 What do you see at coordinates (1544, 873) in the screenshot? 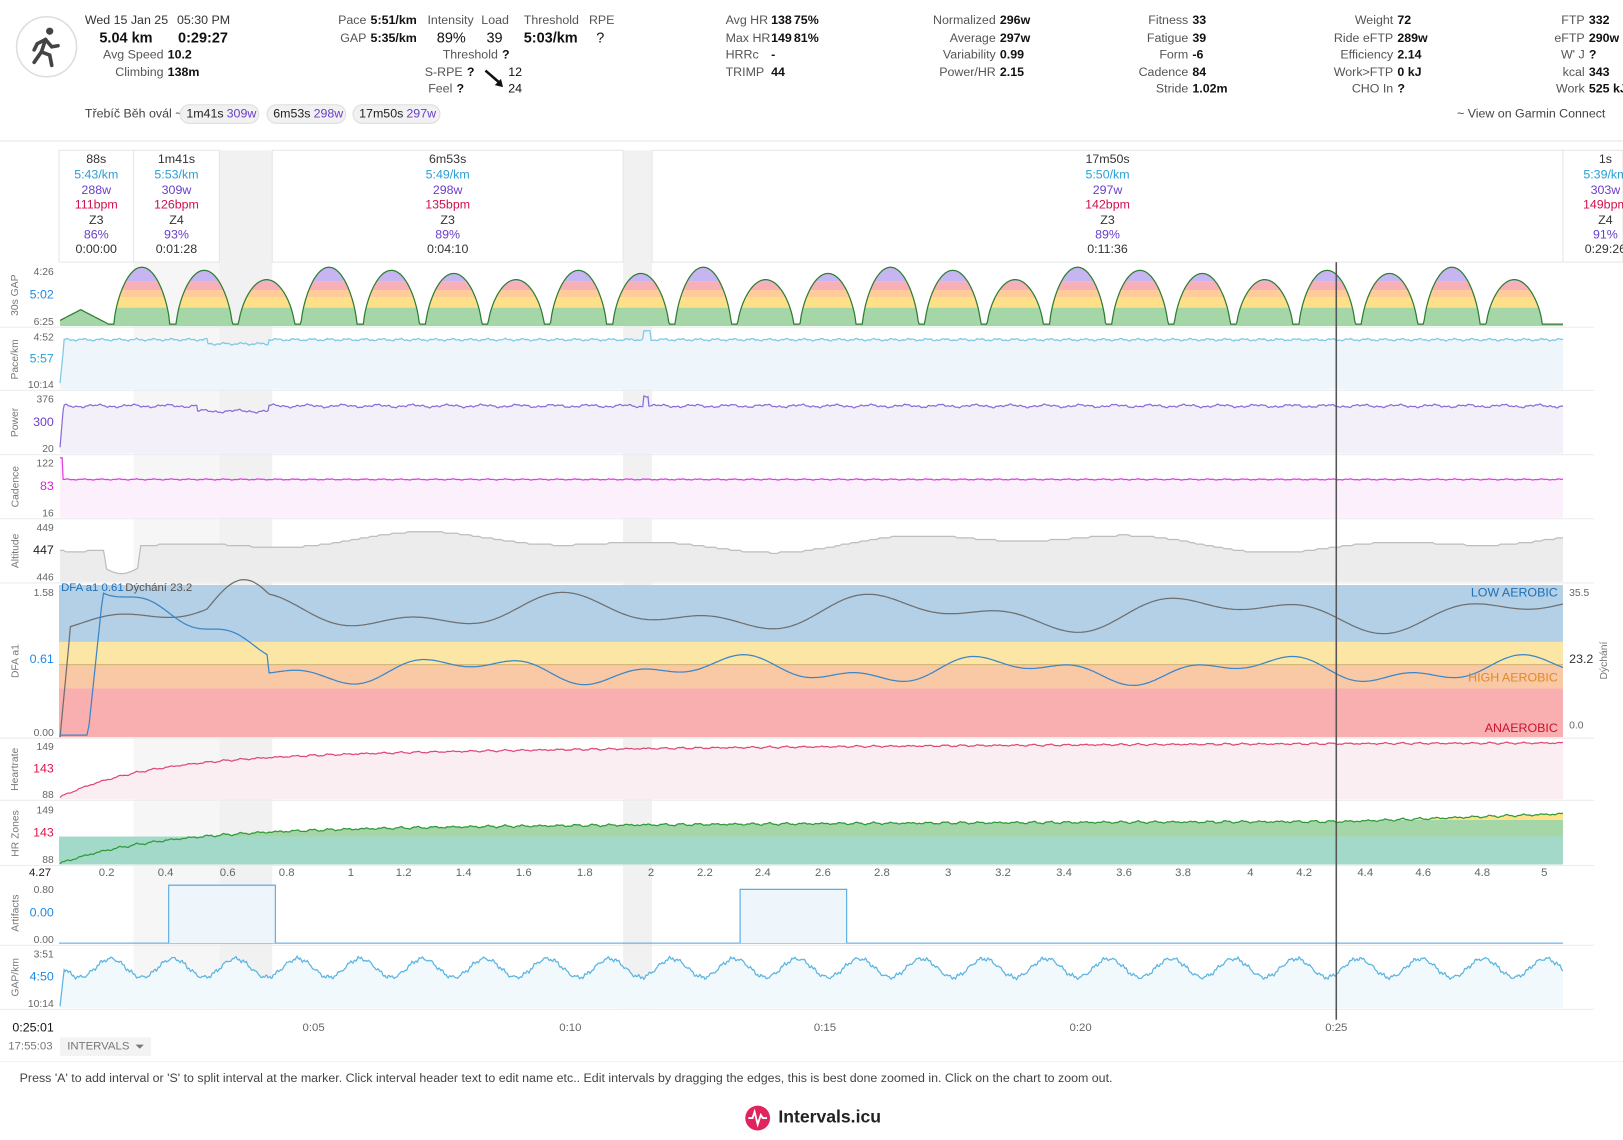
I see `x-tick-label: 5` at bounding box center [1544, 873].